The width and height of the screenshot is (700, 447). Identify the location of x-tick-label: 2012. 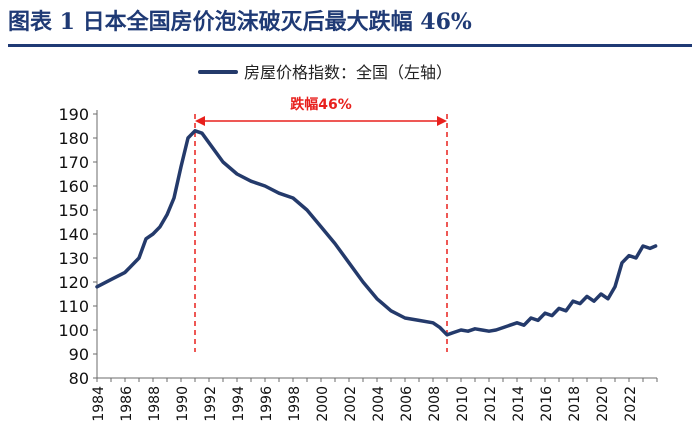
(491, 404).